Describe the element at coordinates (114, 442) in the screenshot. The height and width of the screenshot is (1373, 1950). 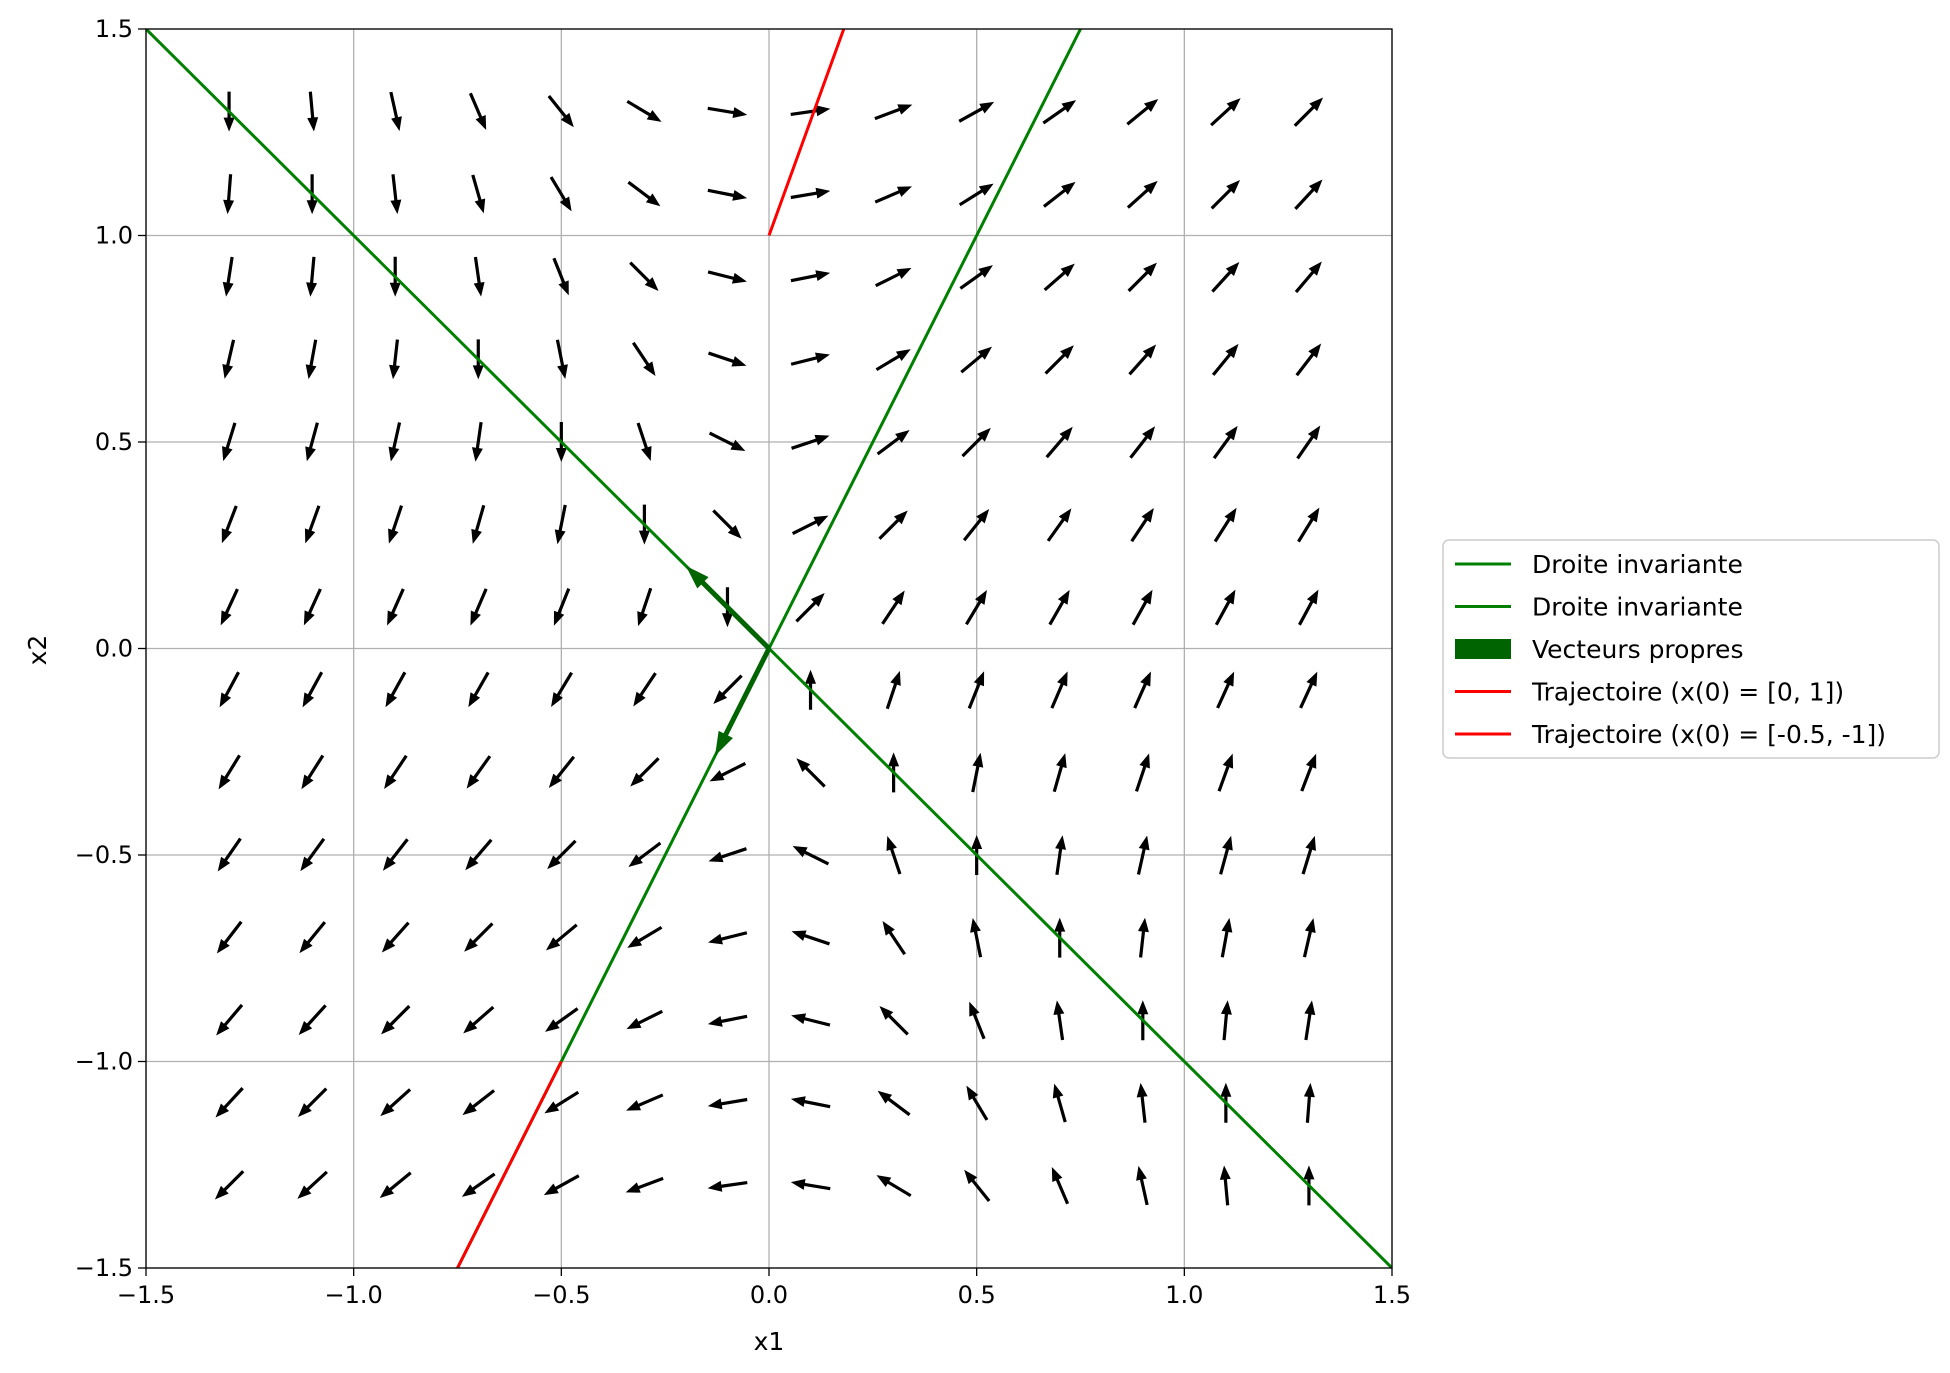
I see `y-tick-label: 0.5` at that location.